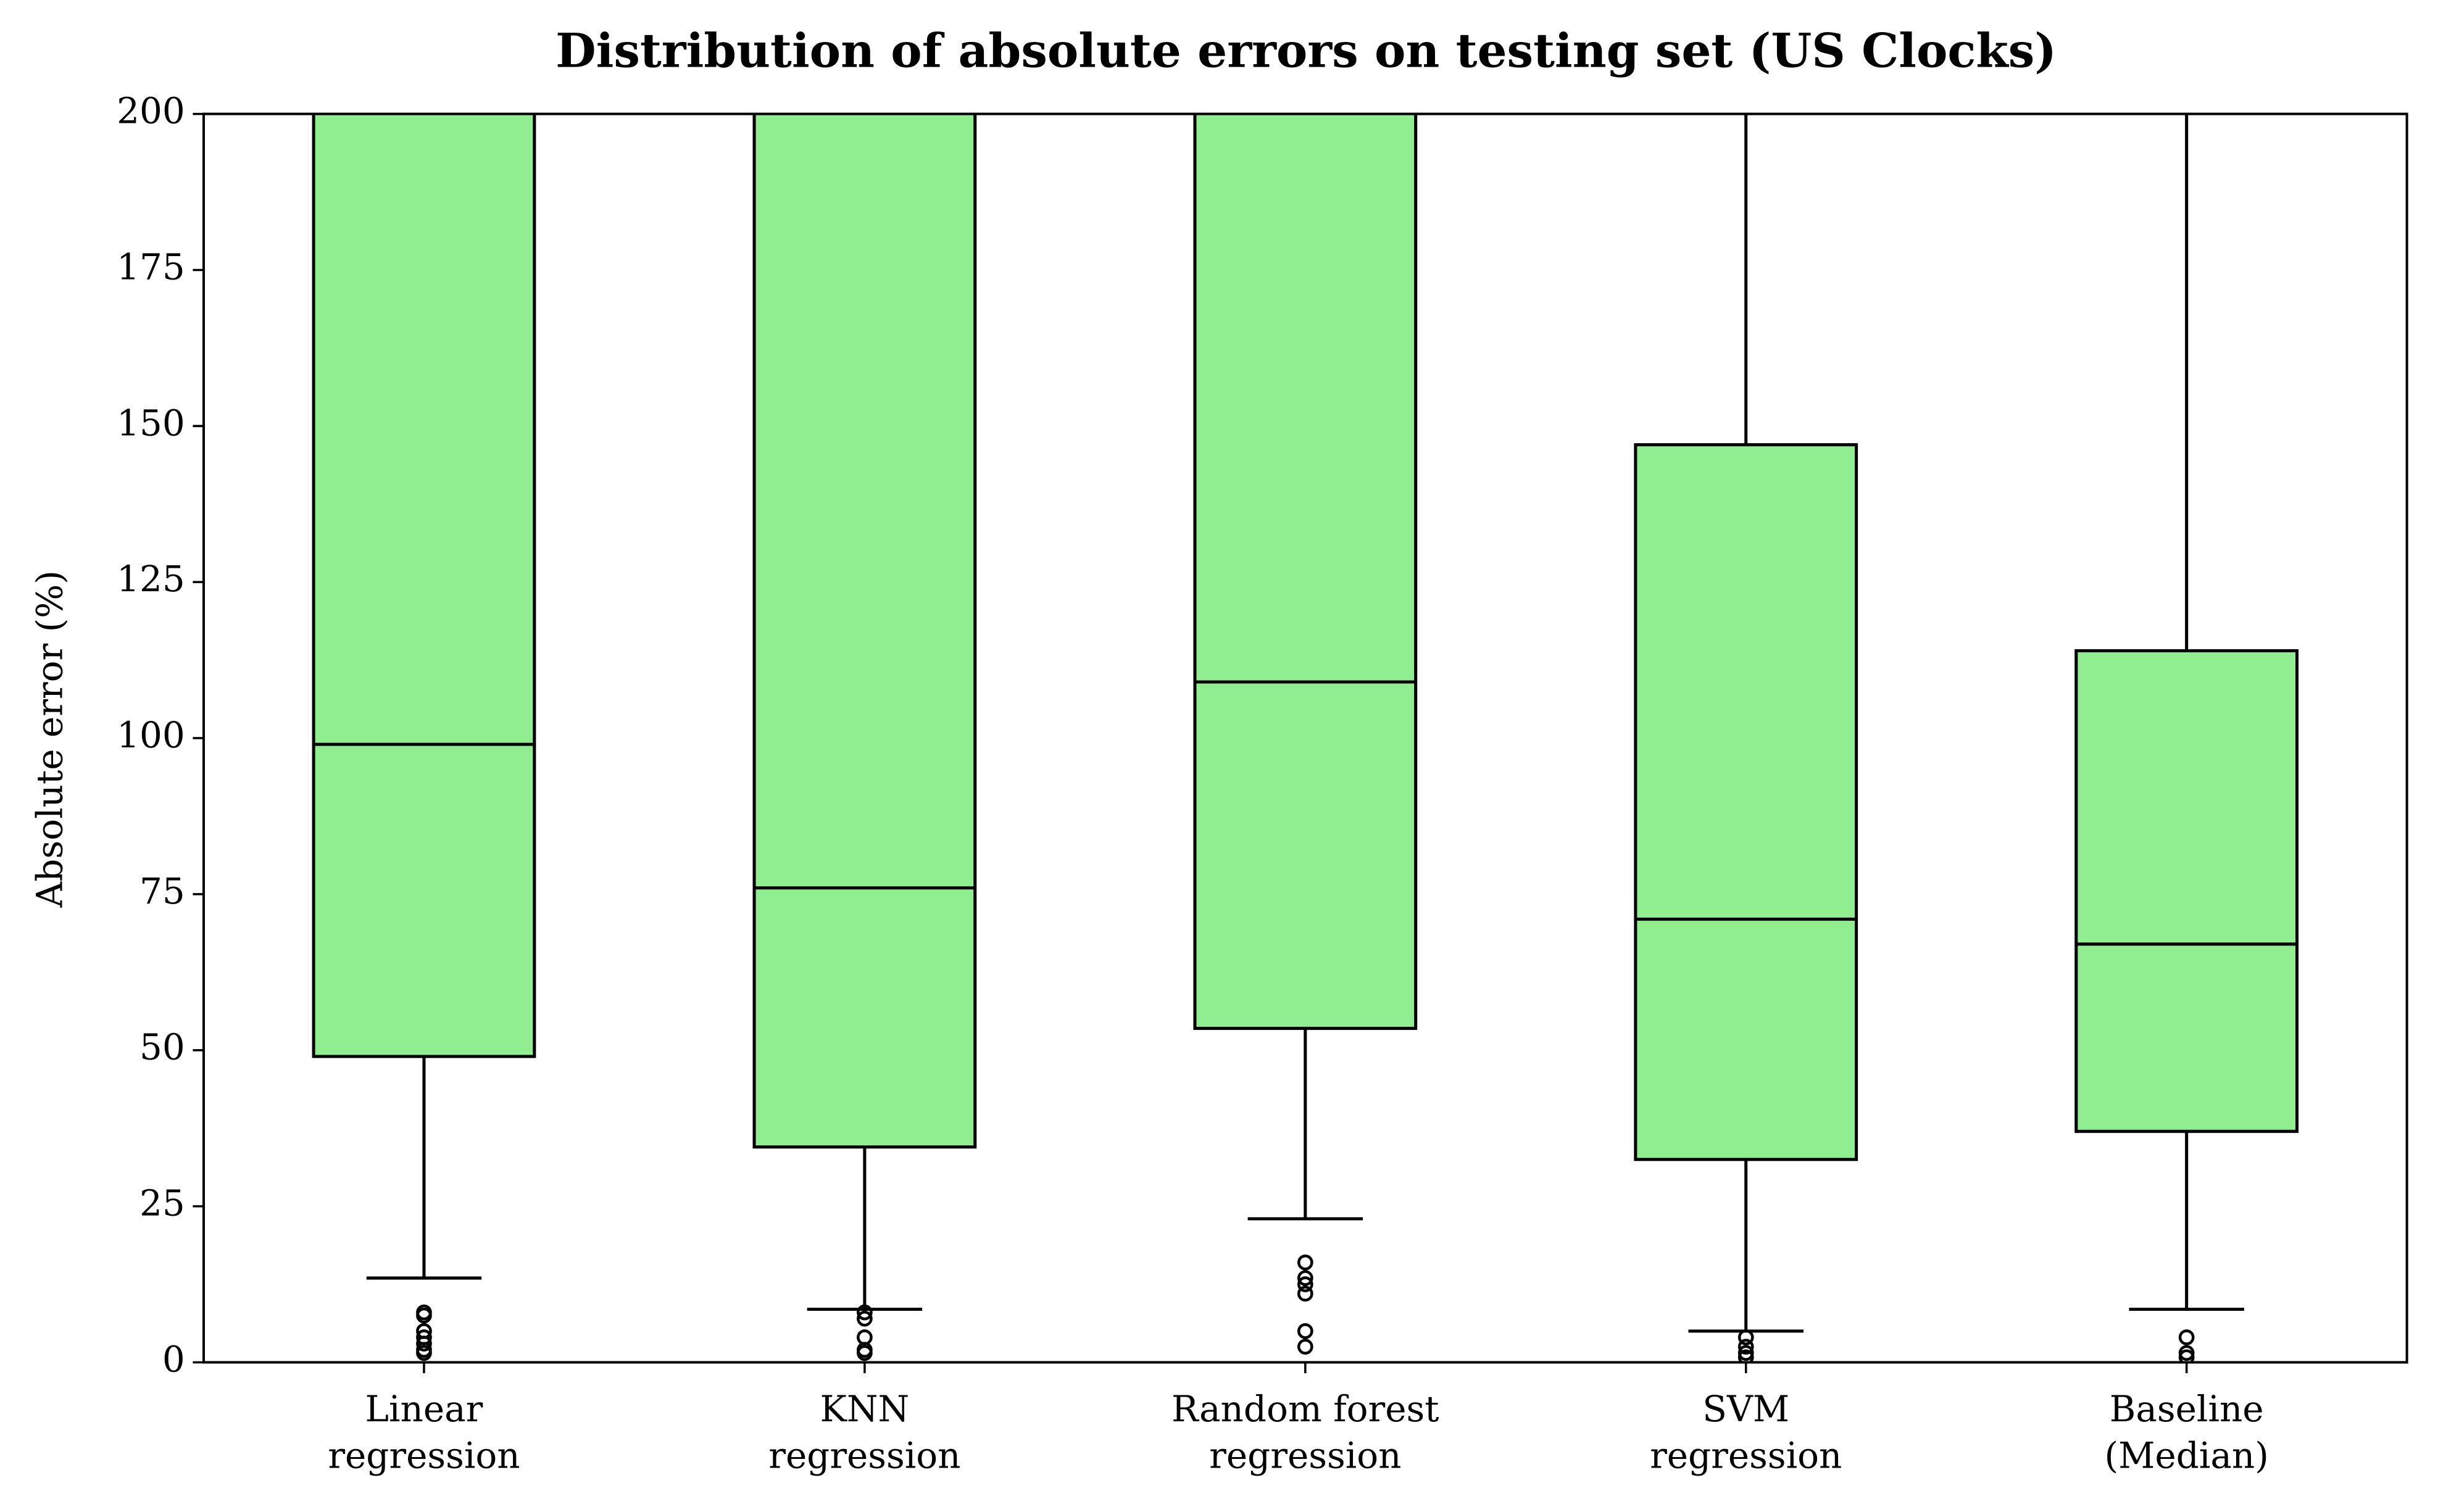  Describe the element at coordinates (151, 579) in the screenshot. I see `y-tick-label: 125` at that location.